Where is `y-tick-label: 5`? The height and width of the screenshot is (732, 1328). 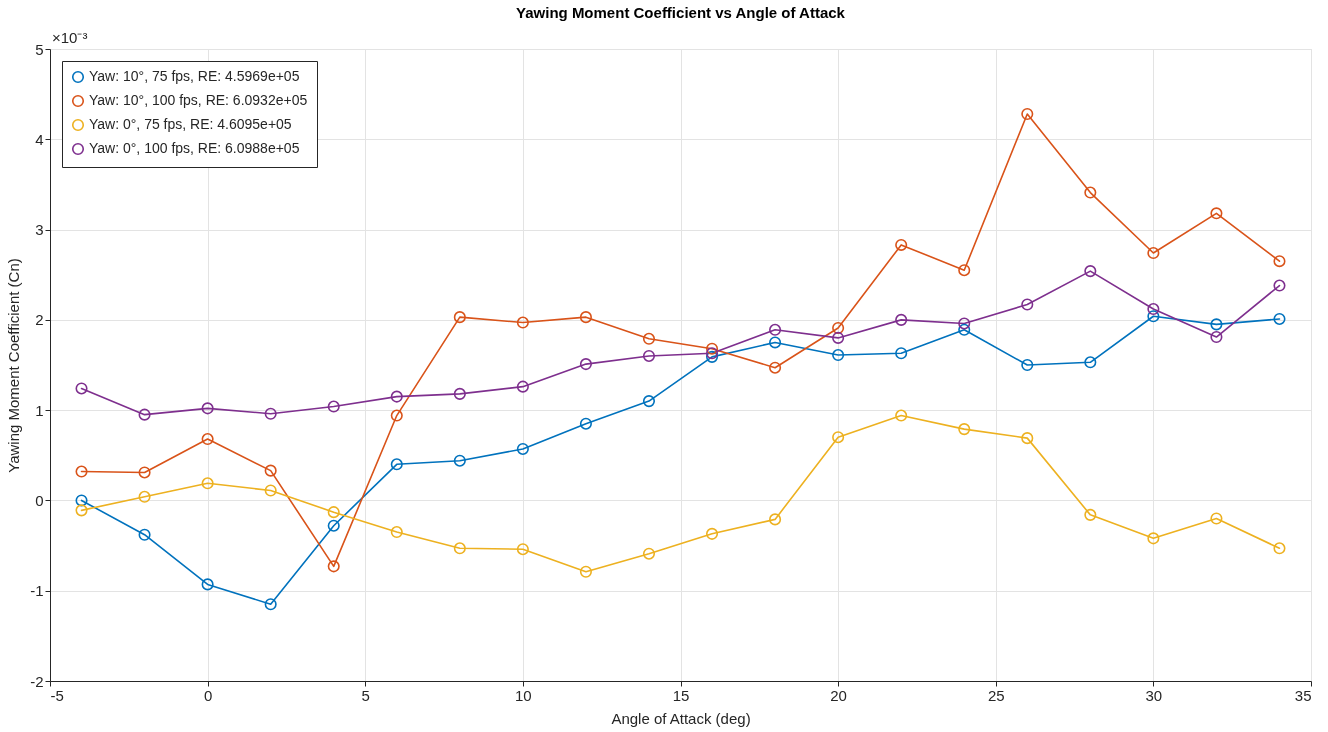 y-tick-label: 5 is located at coordinates (39, 49).